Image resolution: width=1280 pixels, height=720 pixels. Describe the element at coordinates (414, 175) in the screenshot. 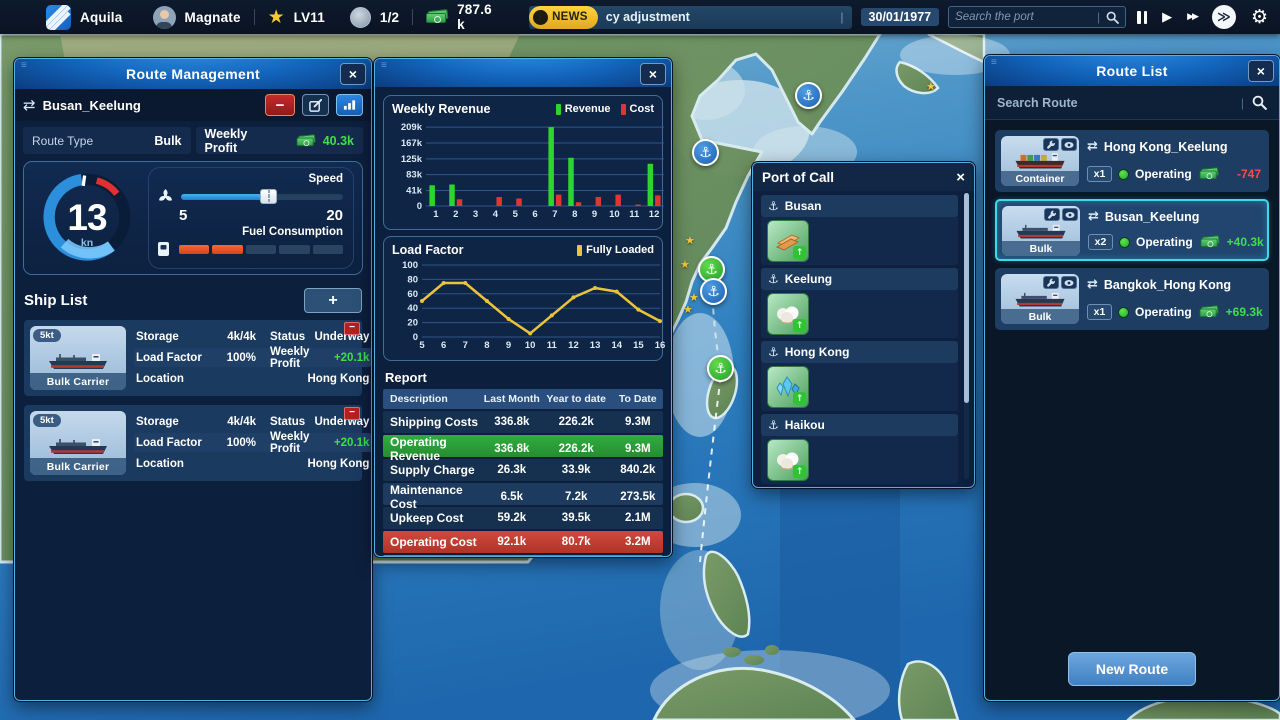

I see `svg-text: 83k` at that location.